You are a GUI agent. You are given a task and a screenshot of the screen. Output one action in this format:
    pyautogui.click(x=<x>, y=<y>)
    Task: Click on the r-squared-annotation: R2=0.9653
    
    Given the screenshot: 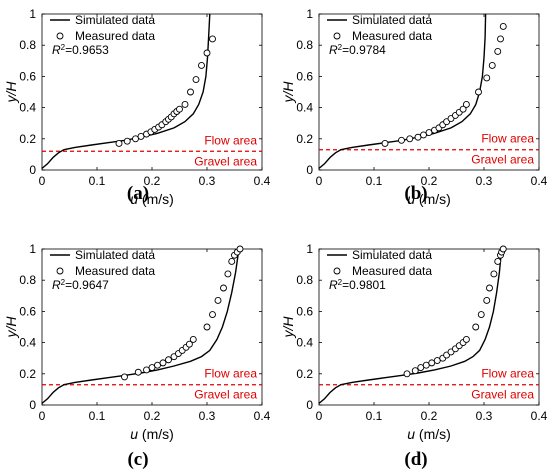 What is the action you would take?
    pyautogui.click(x=80, y=50)
    